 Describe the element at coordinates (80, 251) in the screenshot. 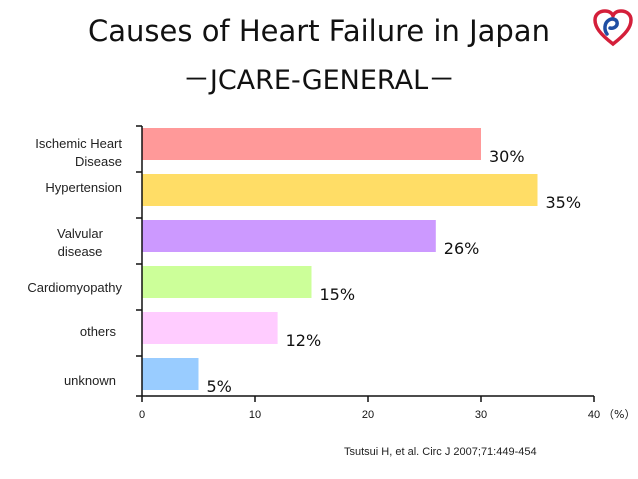

I see `category-label-line: disease` at that location.